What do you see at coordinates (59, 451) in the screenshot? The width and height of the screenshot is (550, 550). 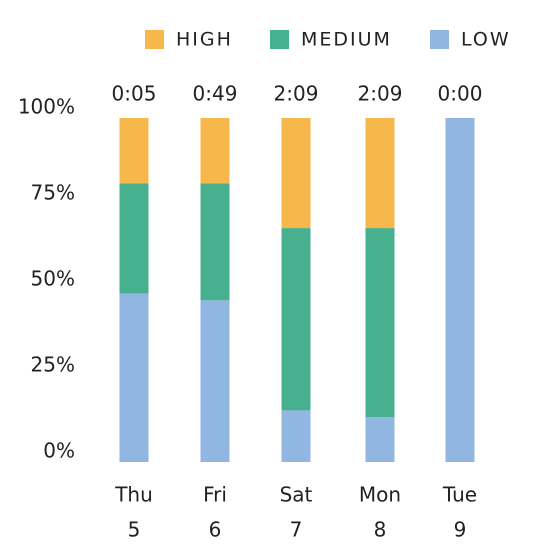 I see `y-tick-label: 0%` at bounding box center [59, 451].